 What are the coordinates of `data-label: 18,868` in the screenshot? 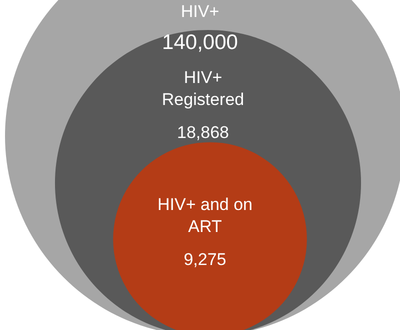 It's located at (203, 132).